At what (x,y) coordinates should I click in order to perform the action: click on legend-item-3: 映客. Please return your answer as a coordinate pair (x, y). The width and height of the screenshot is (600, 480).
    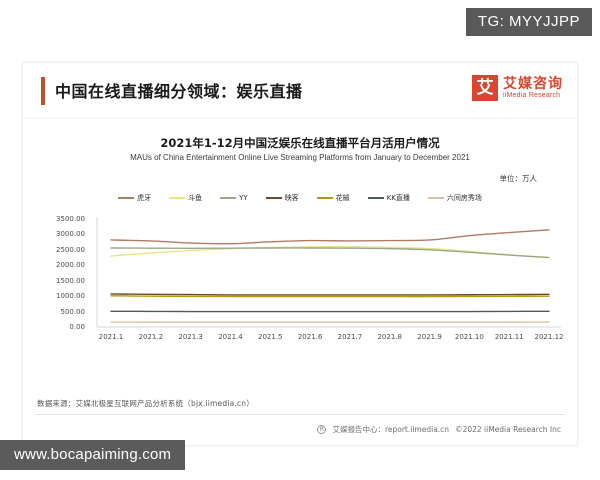
    Looking at the image, I should click on (282, 198).